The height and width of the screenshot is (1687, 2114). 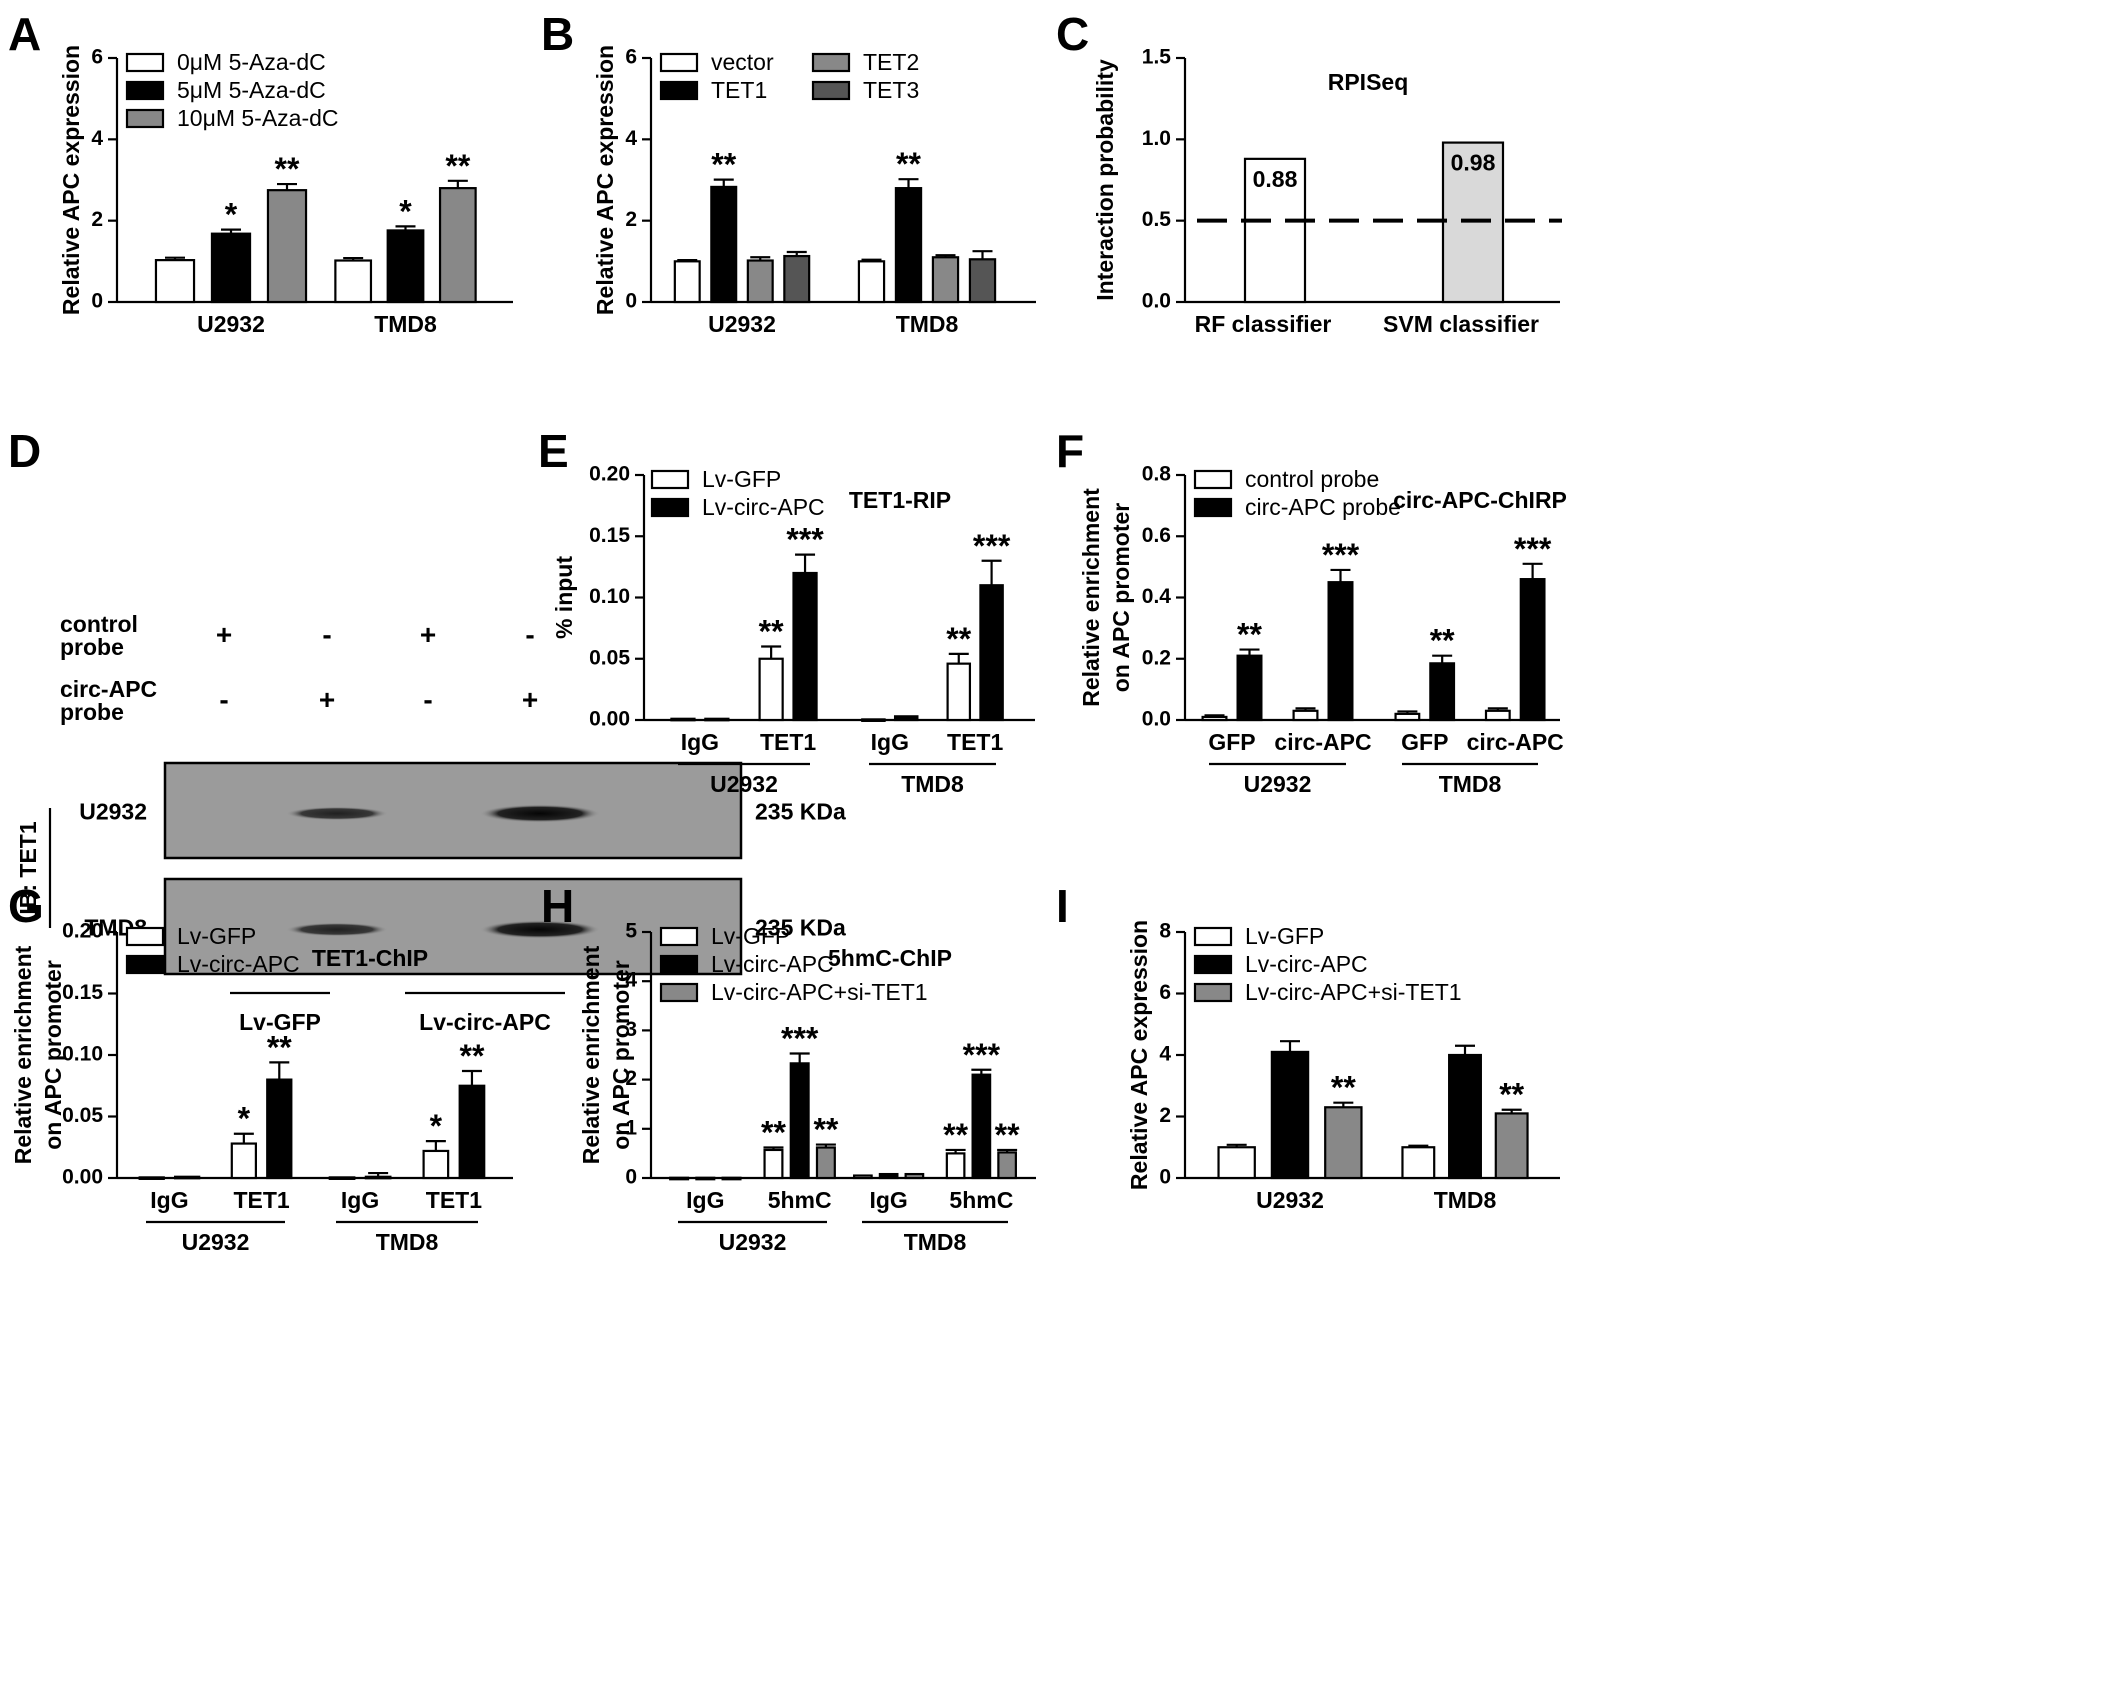 I want to click on legend-label: vector, so click(x=742, y=62).